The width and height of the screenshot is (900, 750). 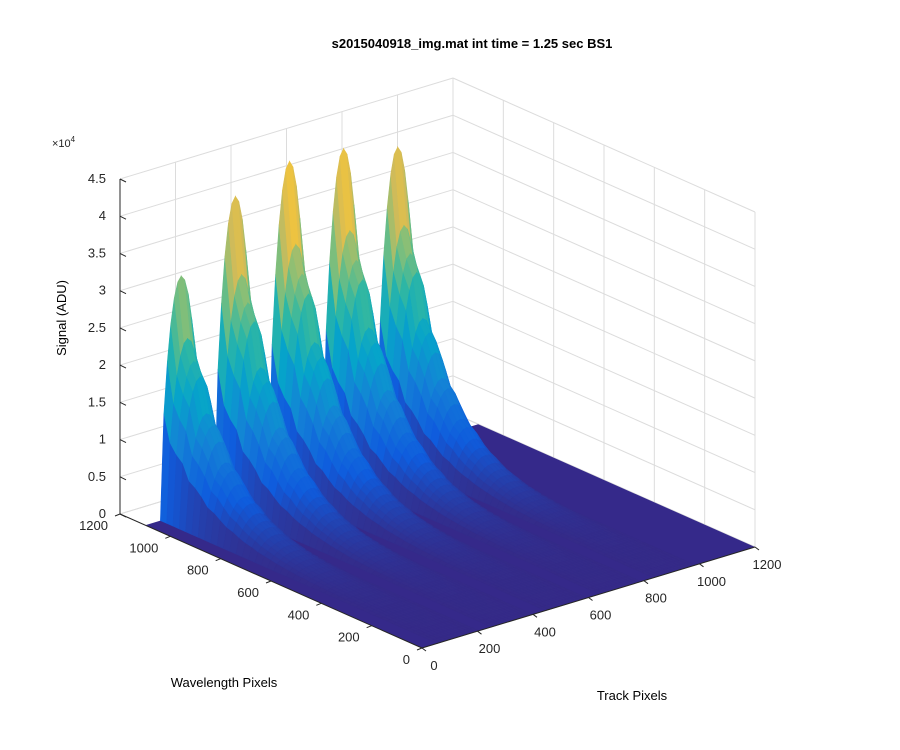 What do you see at coordinates (102, 364) in the screenshot?
I see `z-tick-label: 2` at bounding box center [102, 364].